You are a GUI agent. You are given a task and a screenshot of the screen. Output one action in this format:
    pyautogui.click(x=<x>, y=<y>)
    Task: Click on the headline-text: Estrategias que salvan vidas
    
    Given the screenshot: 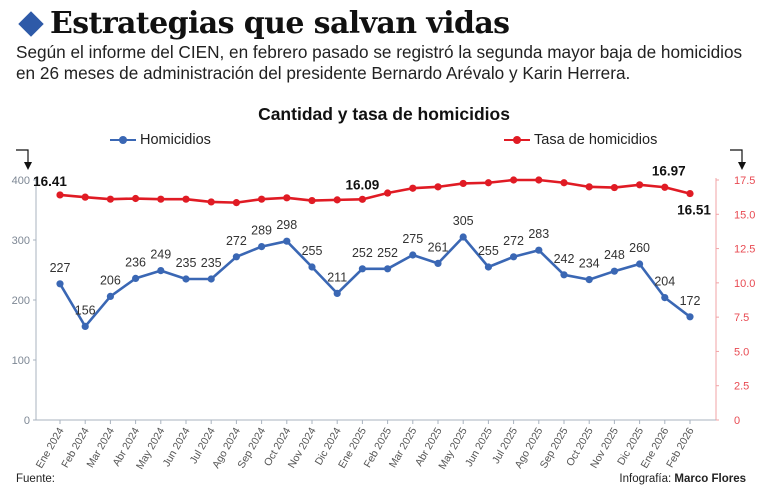 What is the action you would take?
    pyautogui.click(x=280, y=23)
    